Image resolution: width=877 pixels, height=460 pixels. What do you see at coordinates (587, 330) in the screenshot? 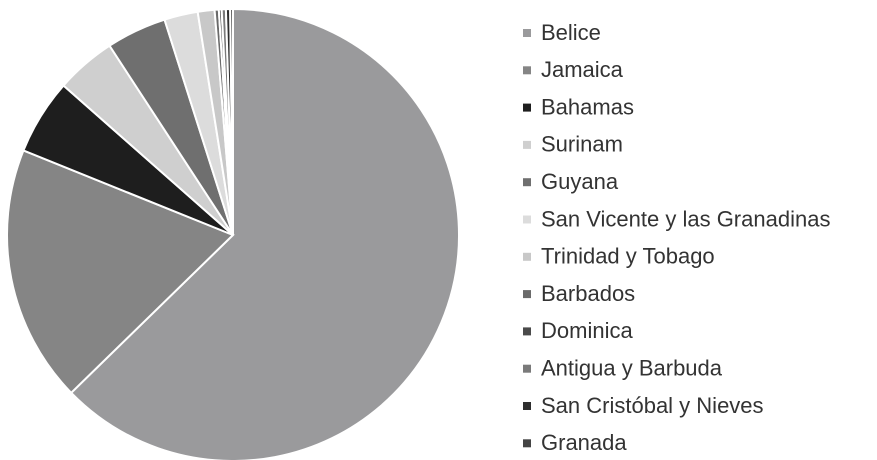
I see `legend-label: Dominica` at bounding box center [587, 330].